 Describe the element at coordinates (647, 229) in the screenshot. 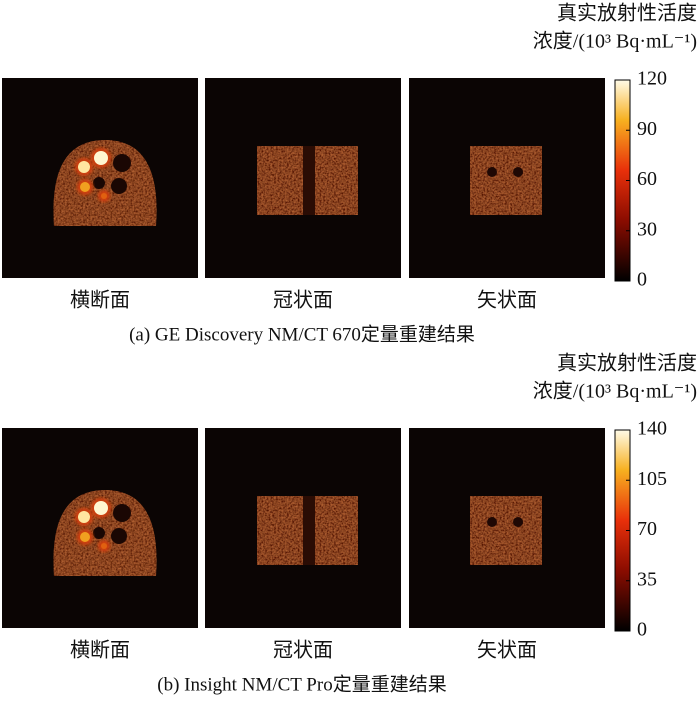

I see `colorbar-tick-label: 30` at that location.